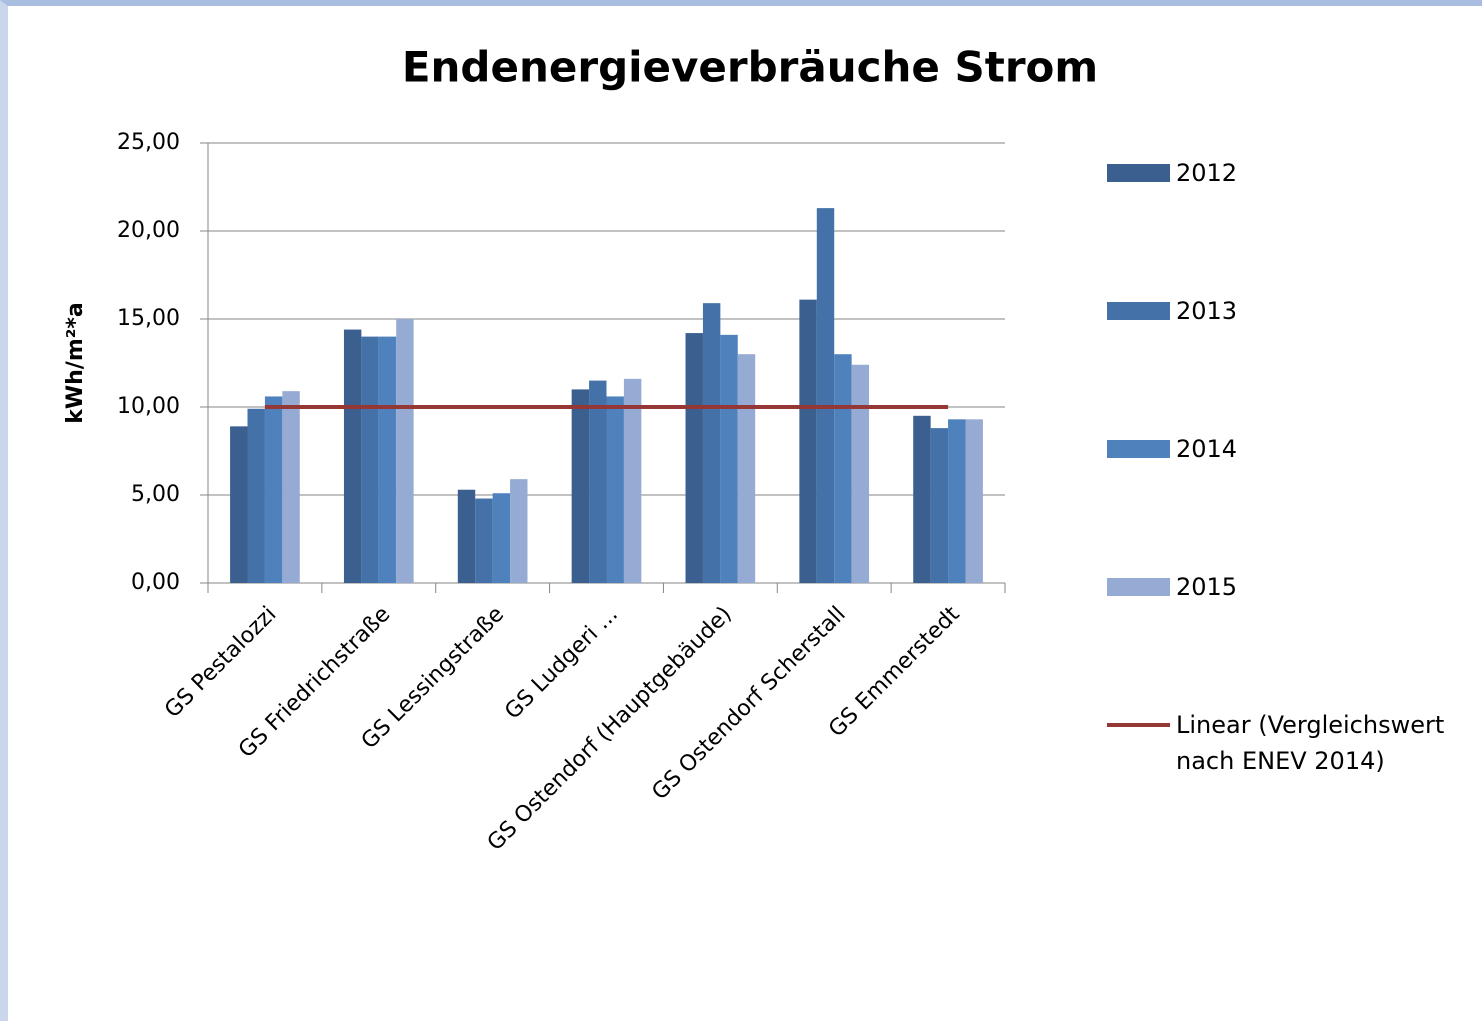  What do you see at coordinates (1207, 173) in the screenshot?
I see `legend-label: 2012` at bounding box center [1207, 173].